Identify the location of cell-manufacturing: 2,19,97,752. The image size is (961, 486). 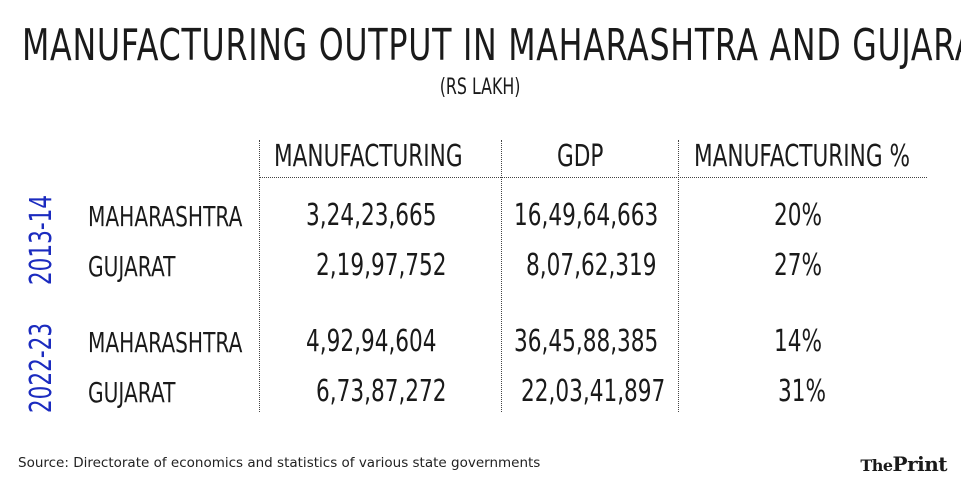
(381, 265).